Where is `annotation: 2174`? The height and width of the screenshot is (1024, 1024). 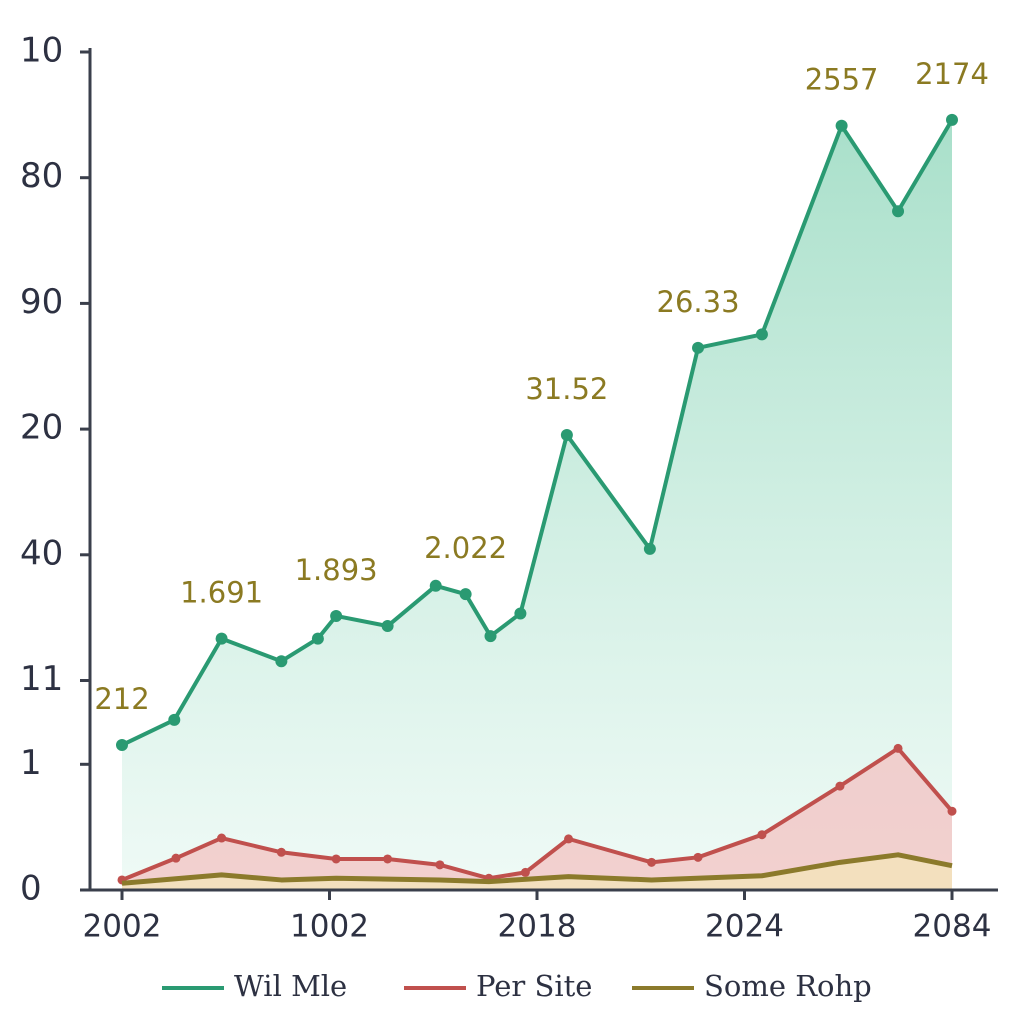 annotation: 2174 is located at coordinates (952, 74).